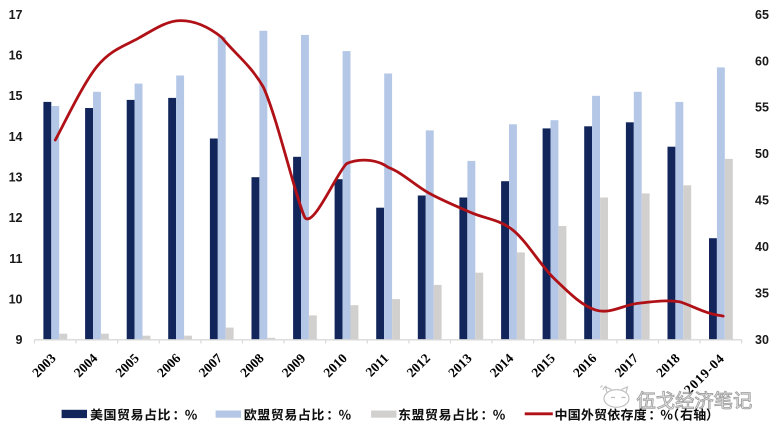  I want to click on svg-text: 40, so click(762, 247).